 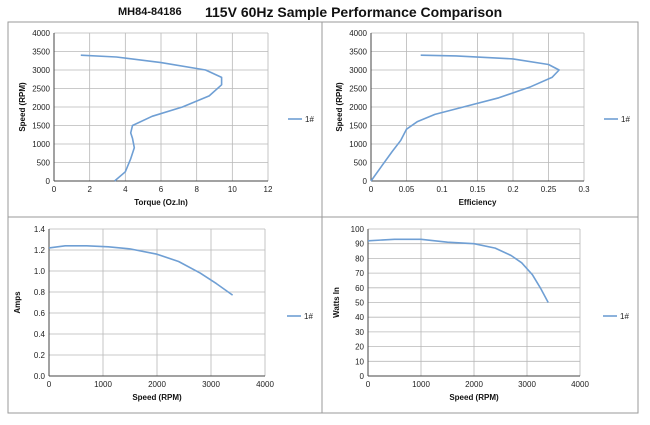 I want to click on y-tick-label: 50, so click(x=359, y=303).